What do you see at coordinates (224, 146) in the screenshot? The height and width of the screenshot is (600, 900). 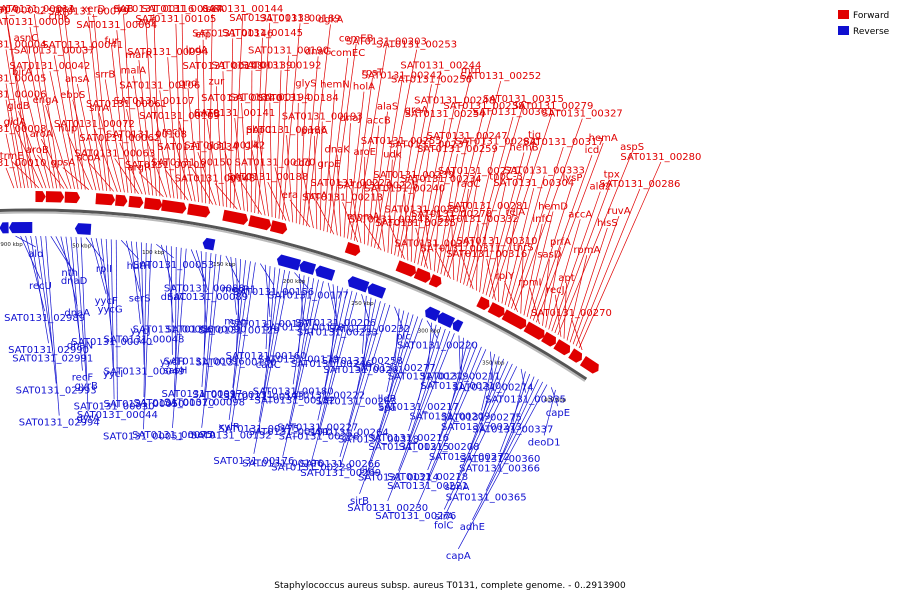 I see `forward-gene-label: SAT0131_00142` at bounding box center [224, 146].